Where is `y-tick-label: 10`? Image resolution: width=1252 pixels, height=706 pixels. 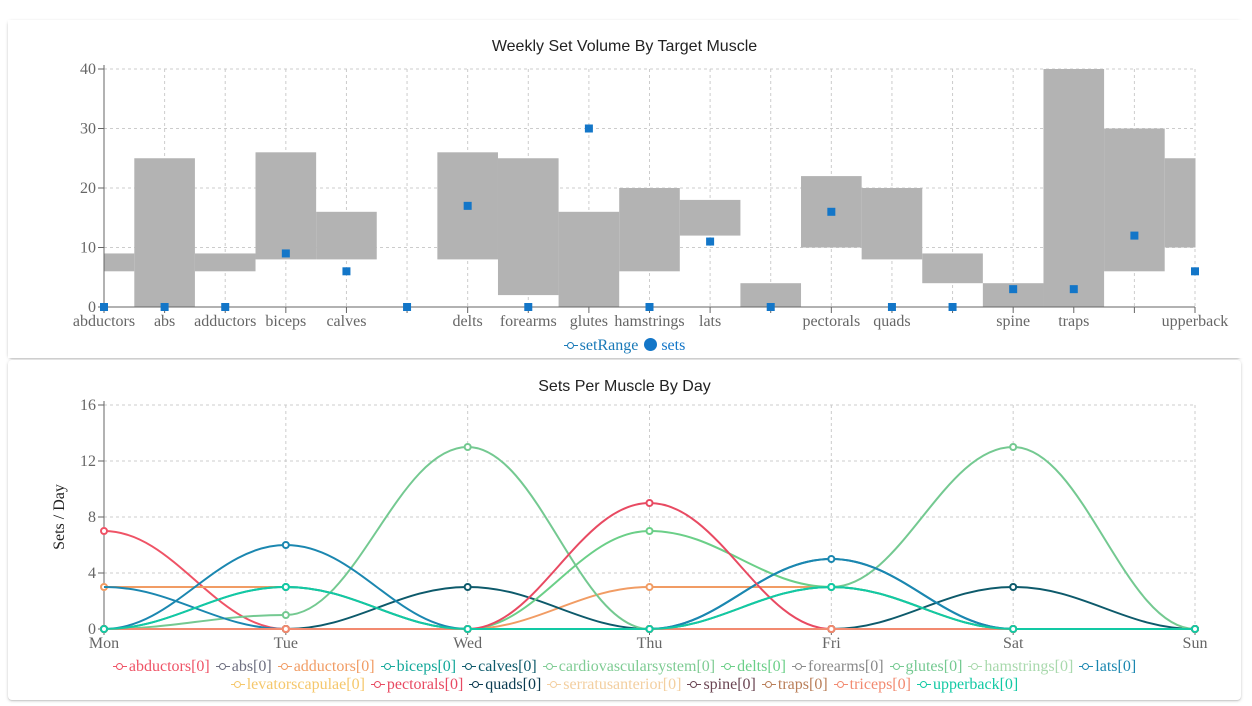
y-tick-label: 10 is located at coordinates (88, 248).